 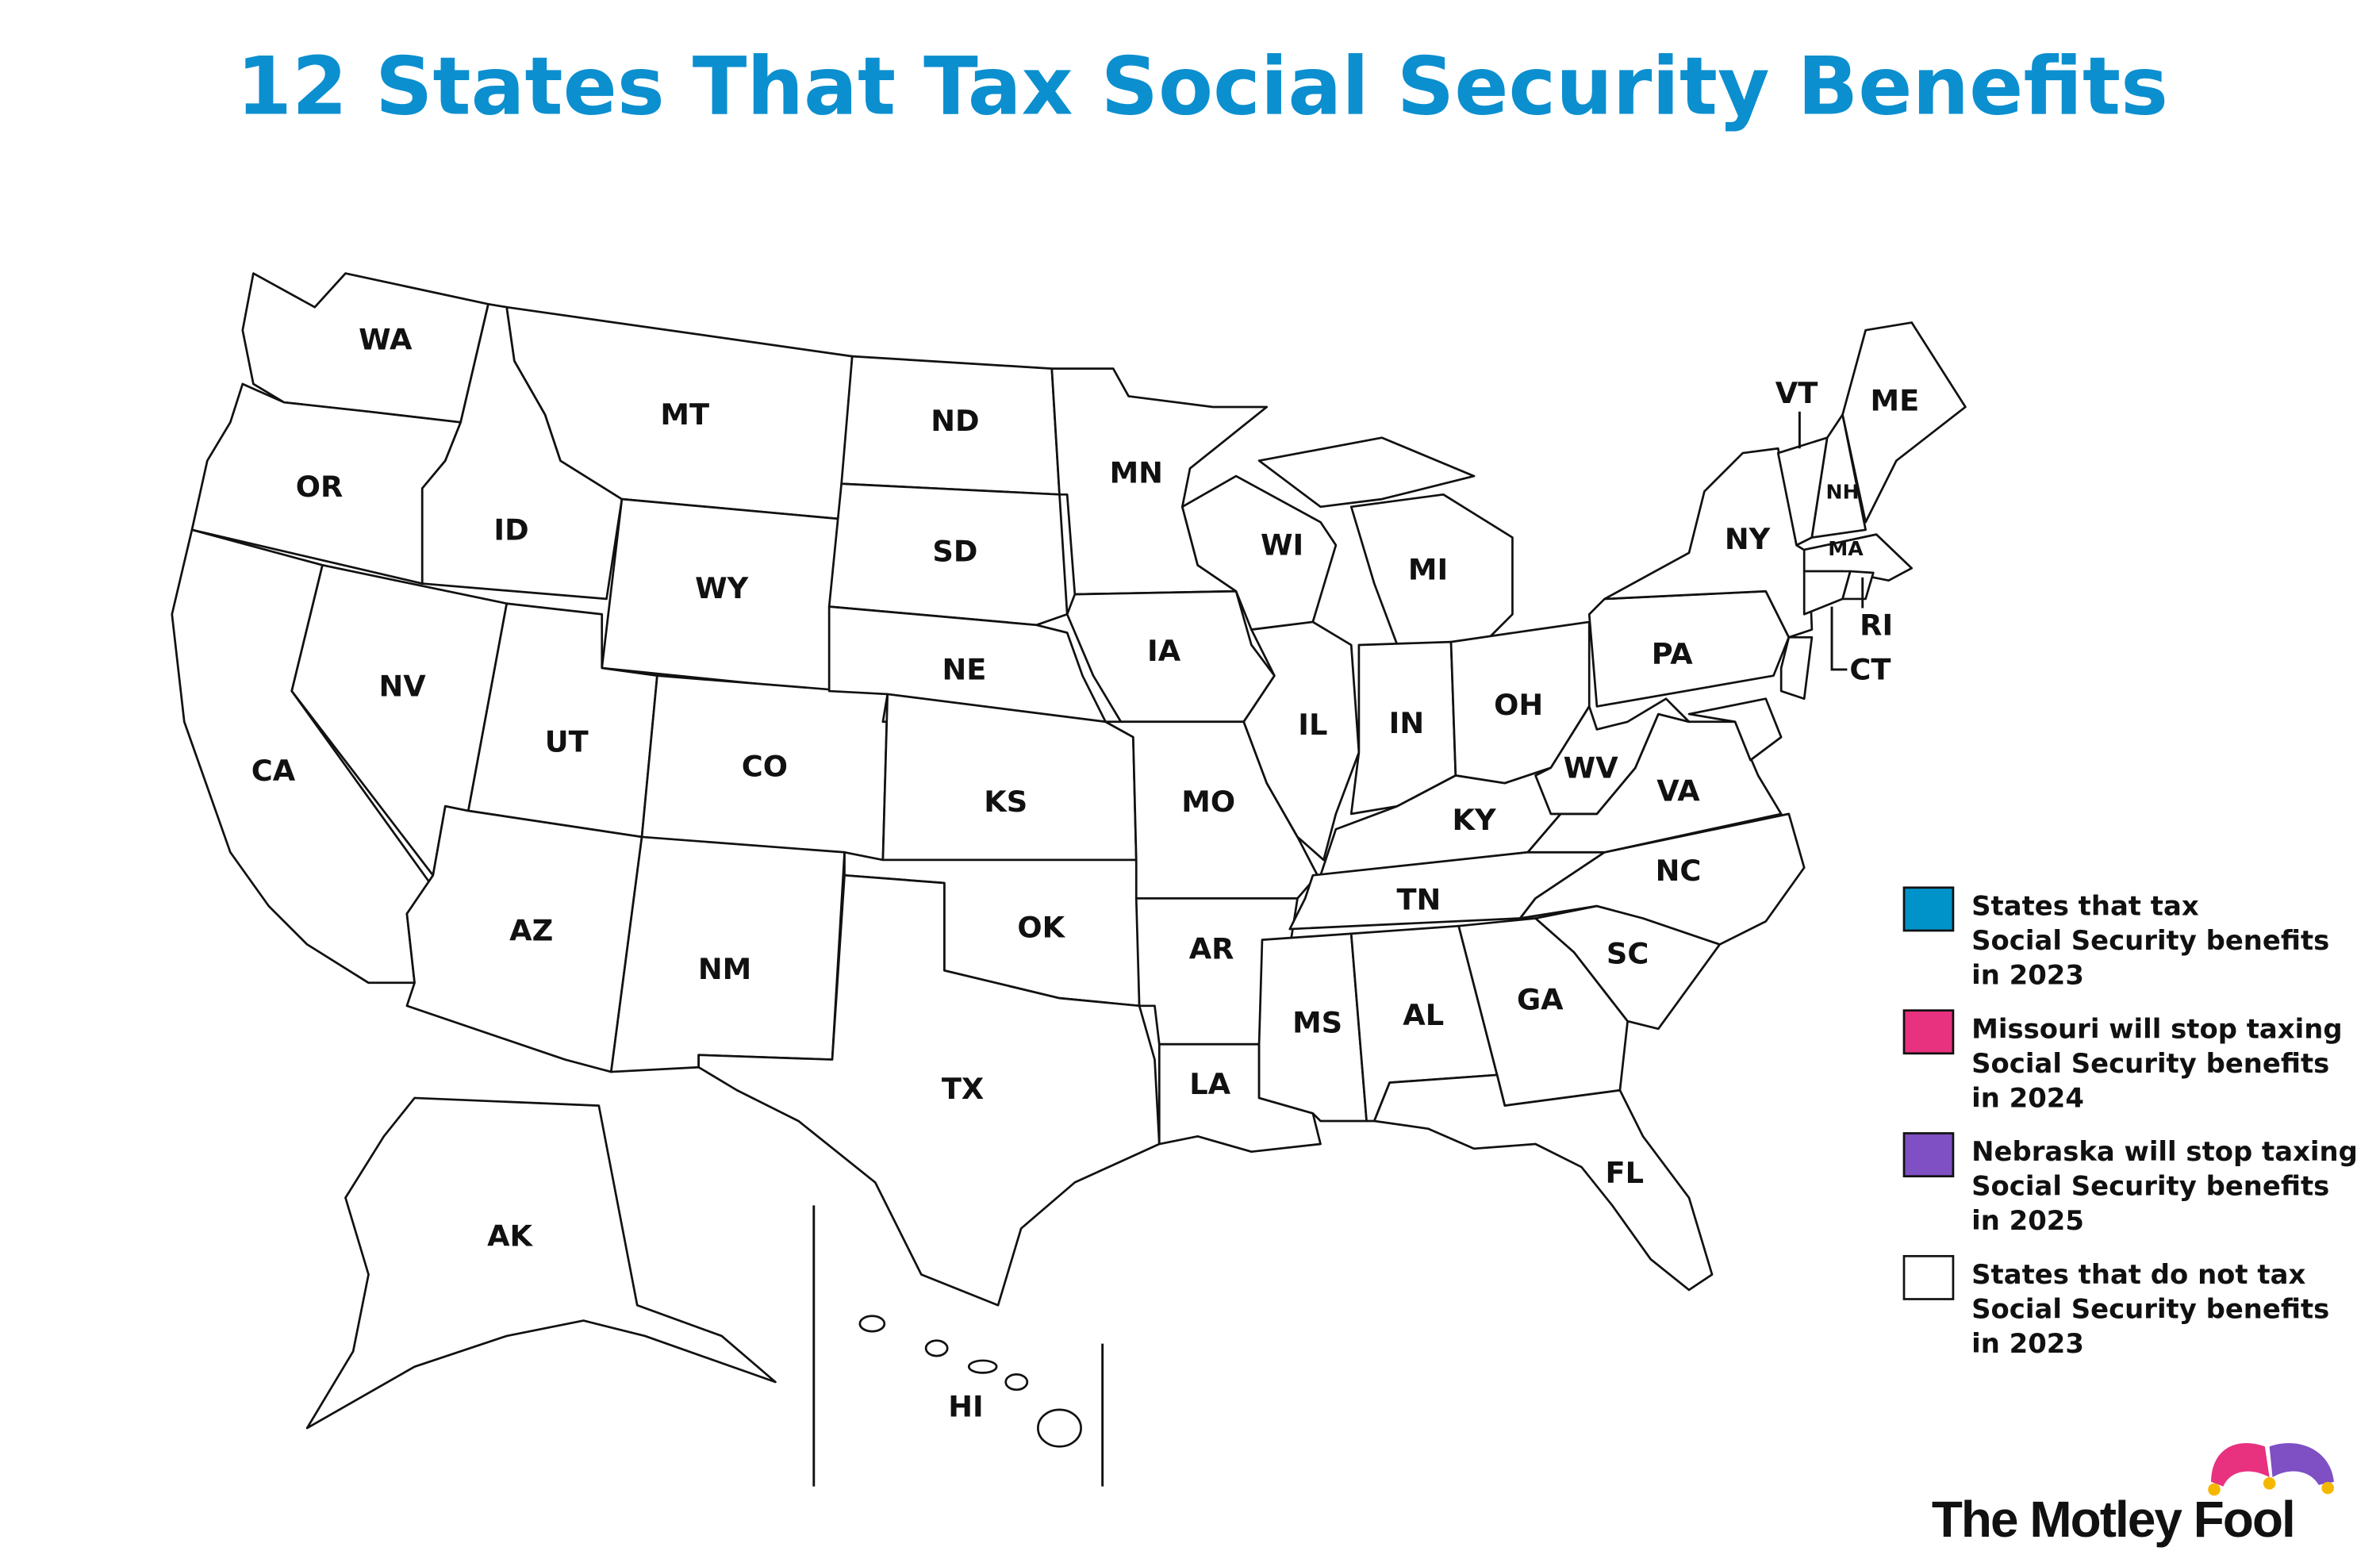 What do you see at coordinates (1164, 651) in the screenshot?
I see `state-label: IA` at bounding box center [1164, 651].